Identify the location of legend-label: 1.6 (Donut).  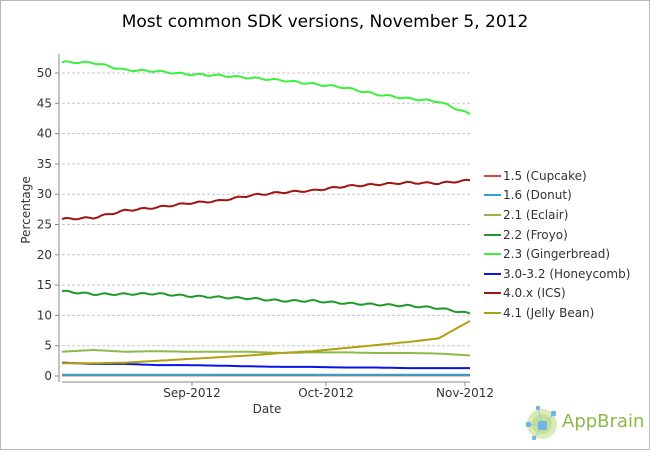
(537, 195).